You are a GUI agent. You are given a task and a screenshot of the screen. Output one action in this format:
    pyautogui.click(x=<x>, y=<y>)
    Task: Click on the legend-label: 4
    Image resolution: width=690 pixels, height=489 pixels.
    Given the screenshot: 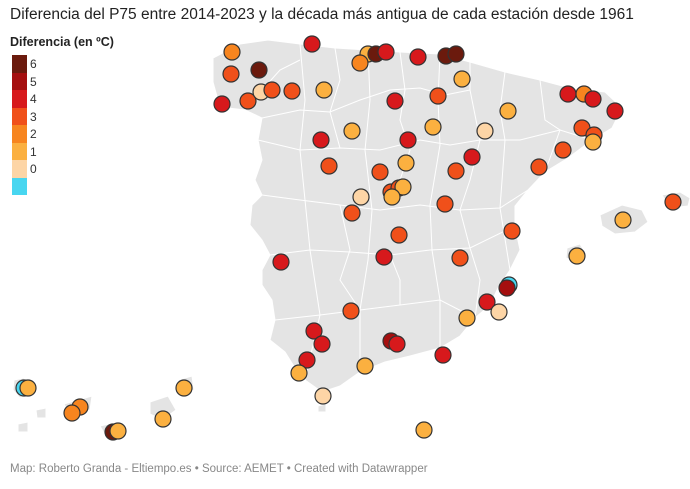 What is the action you would take?
    pyautogui.click(x=33, y=99)
    